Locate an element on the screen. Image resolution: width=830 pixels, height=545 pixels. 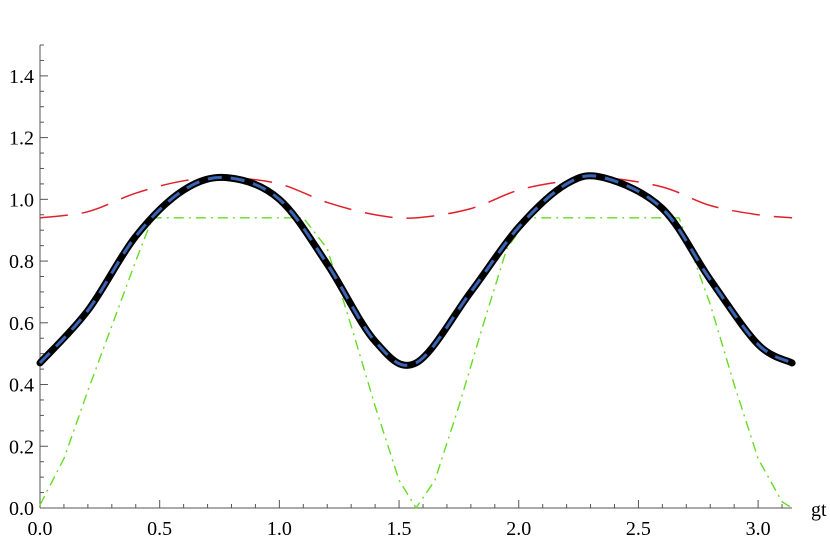
series-line-long-dash is located at coordinates (416, 197).